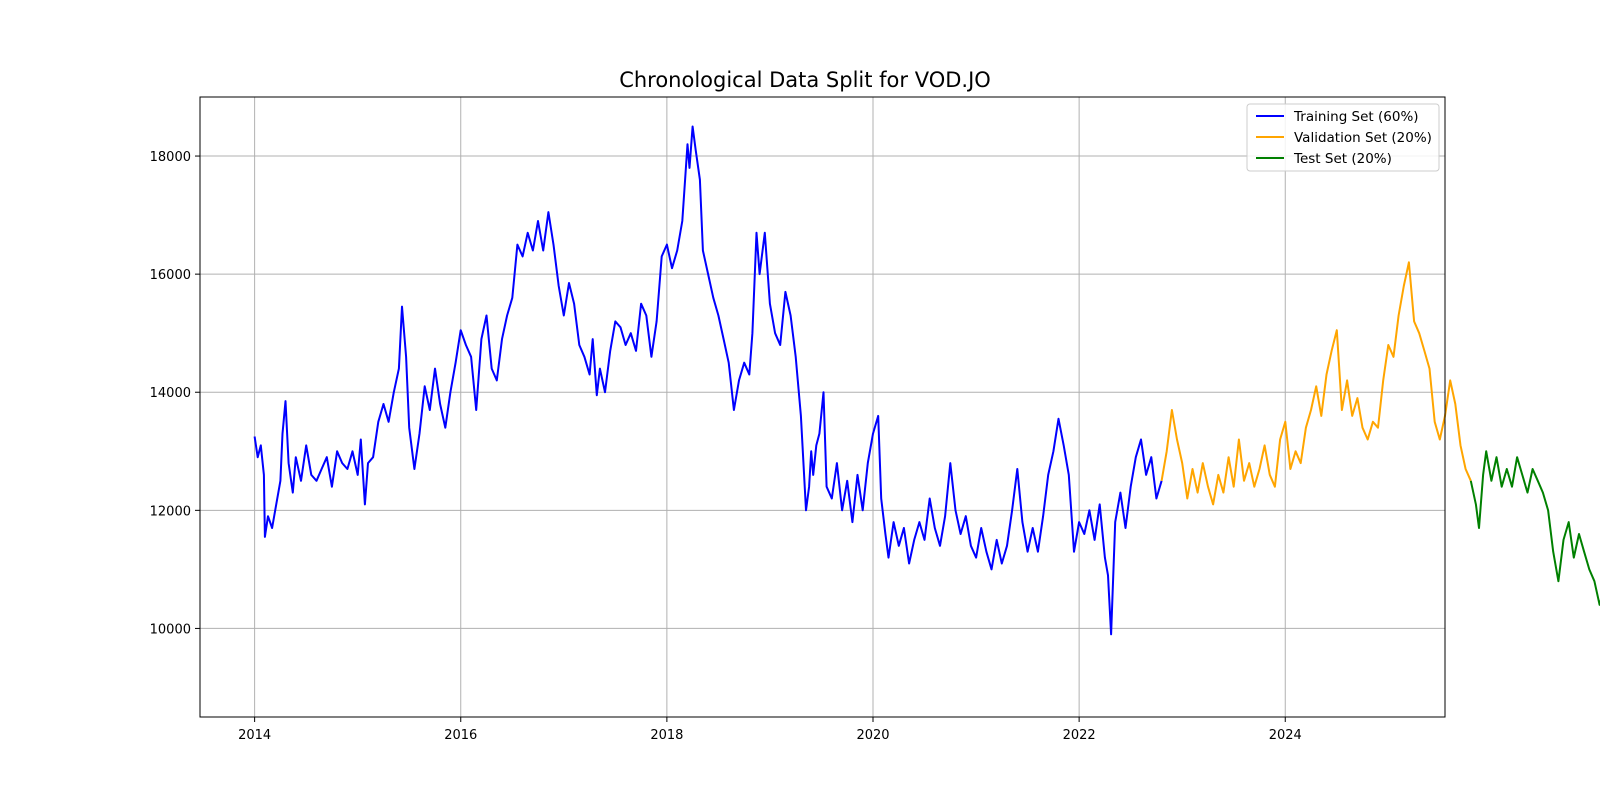 The height and width of the screenshot is (800, 1600). I want to click on legend-label-1: Training Set (60%), so click(1356, 117).